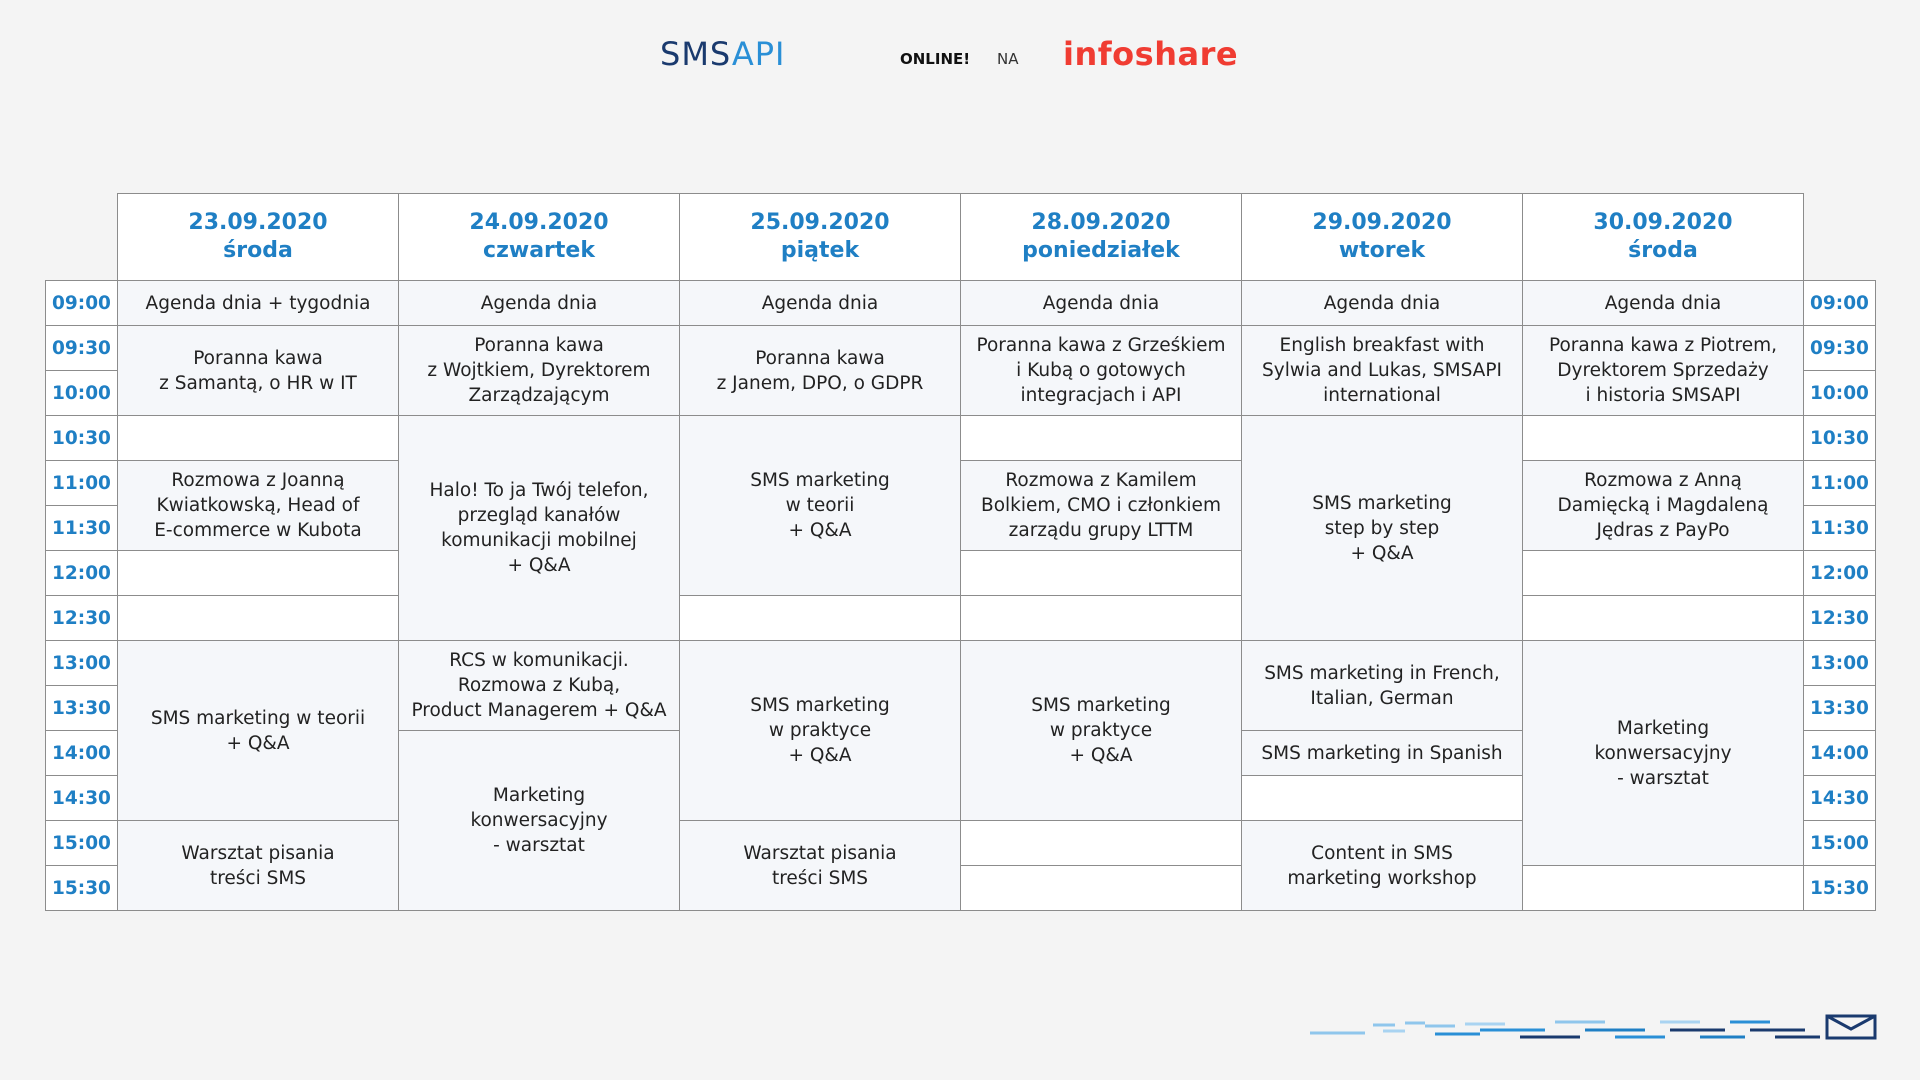  Describe the element at coordinates (1101, 237) in the screenshot. I see `day-header: 28.09.2020 poniedziałek` at that location.